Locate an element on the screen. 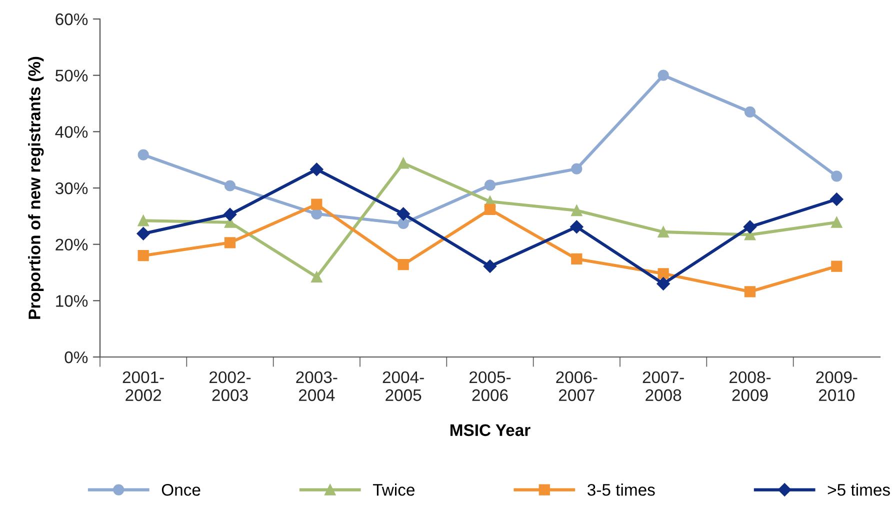 This screenshot has height=512, width=895. y-axis-title: Proportion of new registrants (%) is located at coordinates (36, 187).